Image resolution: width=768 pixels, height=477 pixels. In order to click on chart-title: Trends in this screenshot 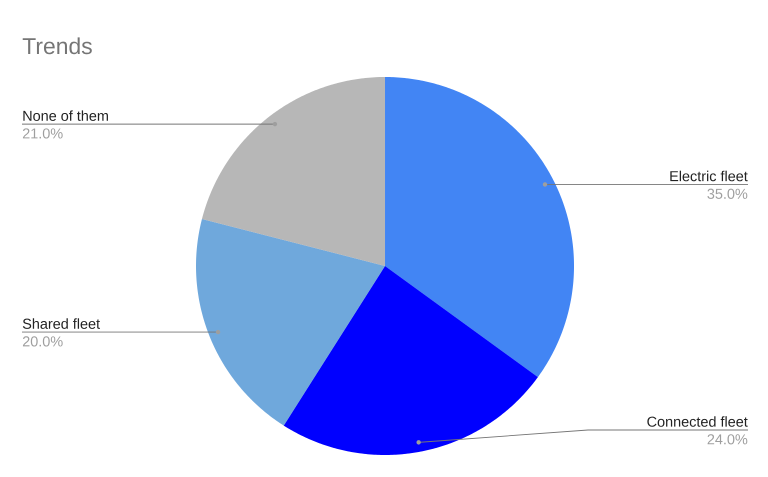, I will do `click(57, 45)`.